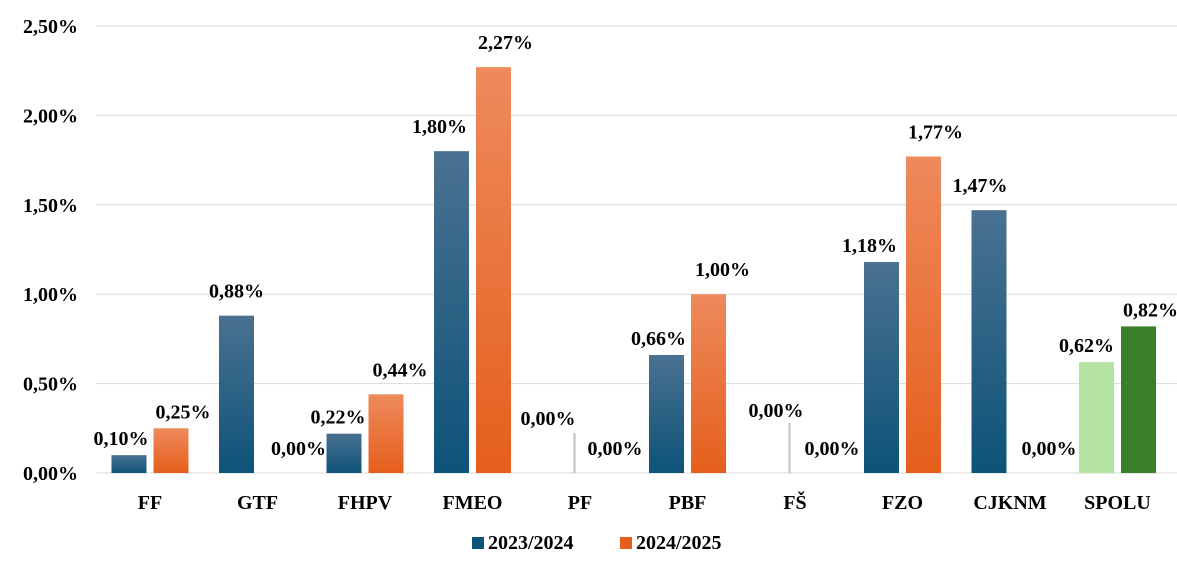 This screenshot has height=562, width=1177. What do you see at coordinates (644, 502) in the screenshot?
I see `x-axis-categories: FF GTF FHPV FMEO PF PBF FŠ FZO CJKNM SPOLU` at bounding box center [644, 502].